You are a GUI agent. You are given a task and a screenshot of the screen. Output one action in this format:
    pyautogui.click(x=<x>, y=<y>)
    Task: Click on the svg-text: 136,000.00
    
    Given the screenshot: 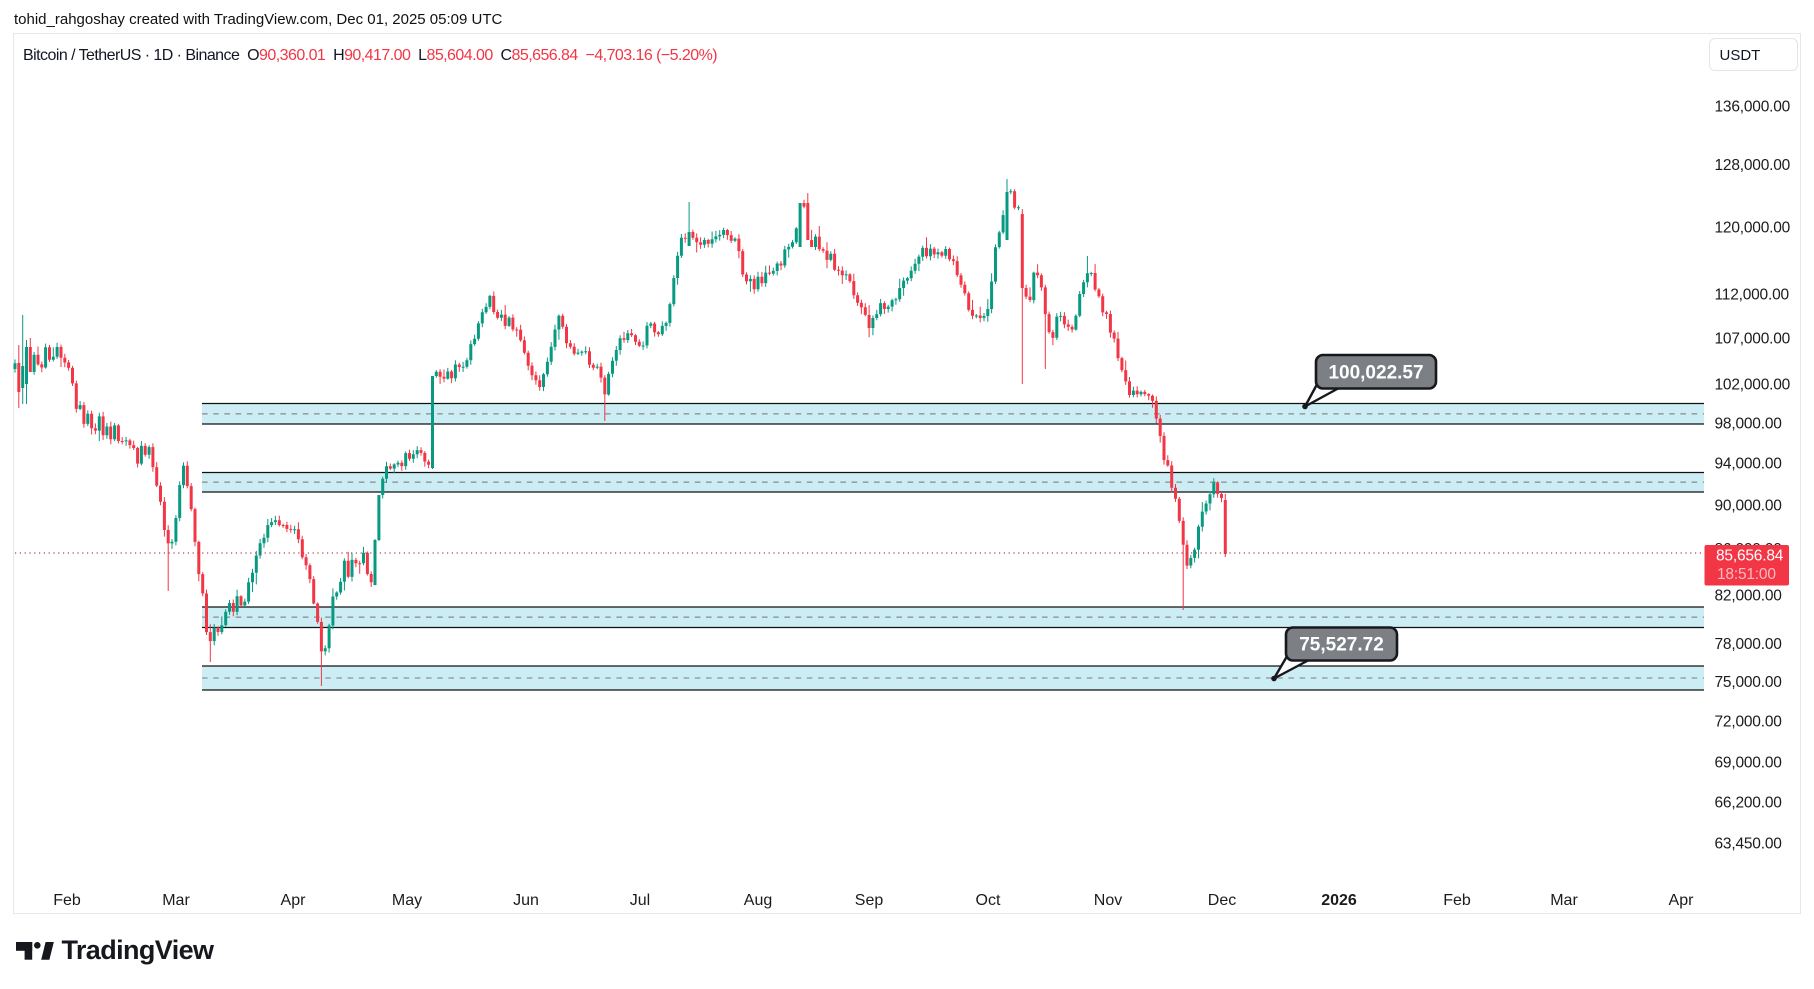 What is the action you would take?
    pyautogui.click(x=1753, y=107)
    